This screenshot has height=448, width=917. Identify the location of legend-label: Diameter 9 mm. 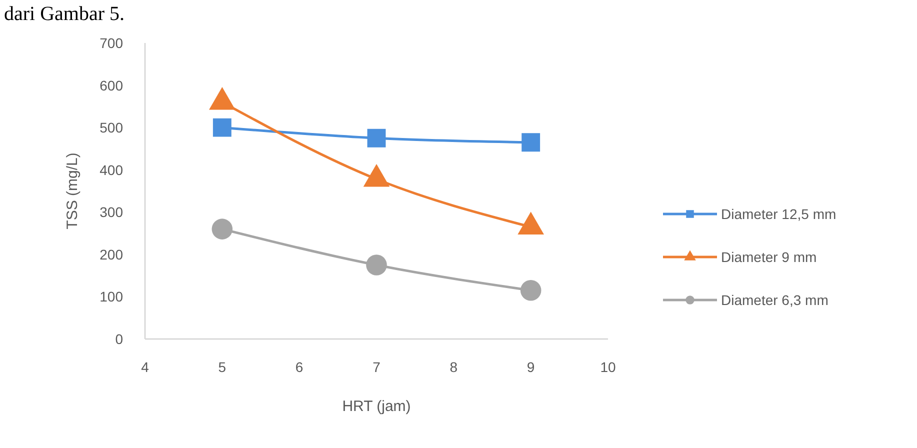
(769, 257).